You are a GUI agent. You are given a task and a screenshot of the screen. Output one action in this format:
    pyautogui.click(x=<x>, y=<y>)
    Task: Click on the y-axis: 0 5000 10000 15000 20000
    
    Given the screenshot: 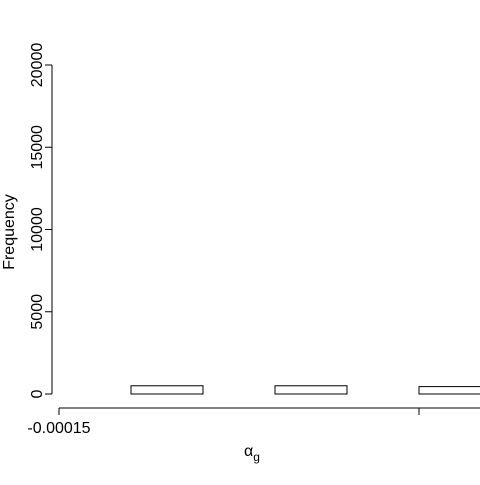 What is the action you would take?
    pyautogui.click(x=41, y=220)
    